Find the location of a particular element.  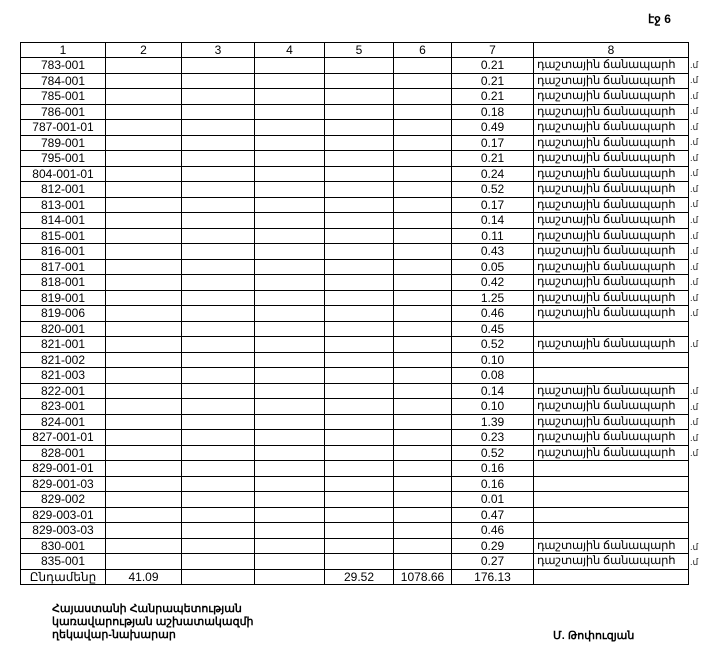

land-use-type is located at coordinates (611, 514).